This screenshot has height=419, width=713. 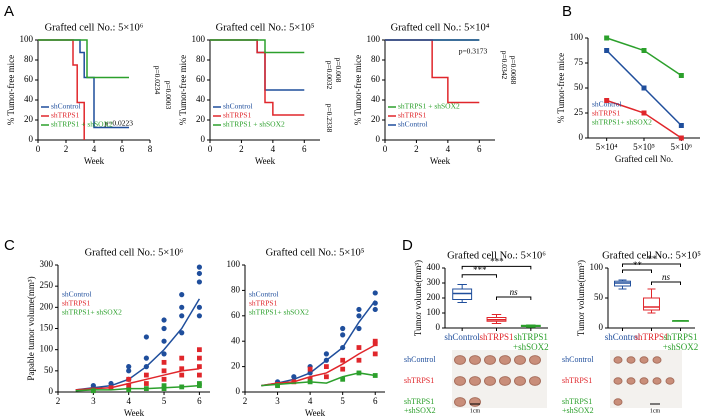 I want to click on photo-row-label: shTRPS1 +shSOX2, so click(x=420, y=406).